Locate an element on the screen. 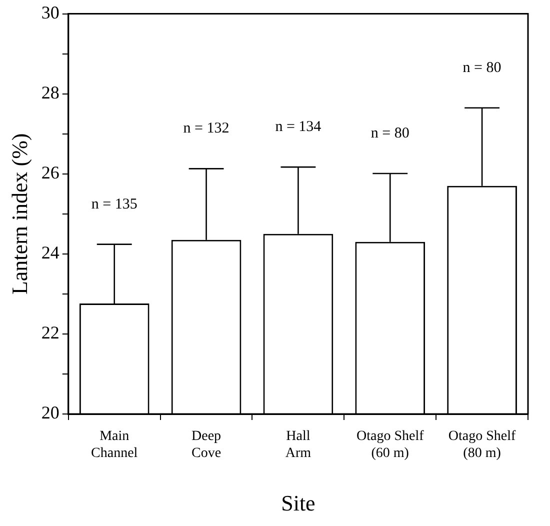  y-tick-label: 30 is located at coordinates (50, 12).